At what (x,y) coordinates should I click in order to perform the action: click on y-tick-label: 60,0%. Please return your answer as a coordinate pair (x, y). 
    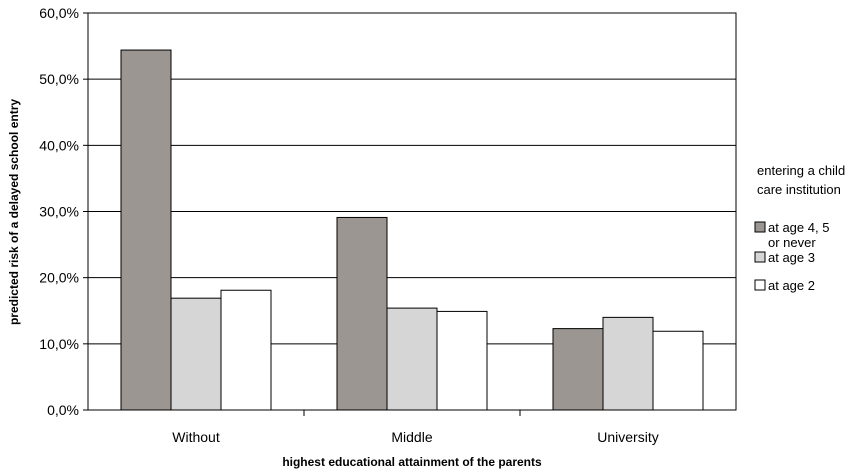
    Looking at the image, I should click on (59, 13).